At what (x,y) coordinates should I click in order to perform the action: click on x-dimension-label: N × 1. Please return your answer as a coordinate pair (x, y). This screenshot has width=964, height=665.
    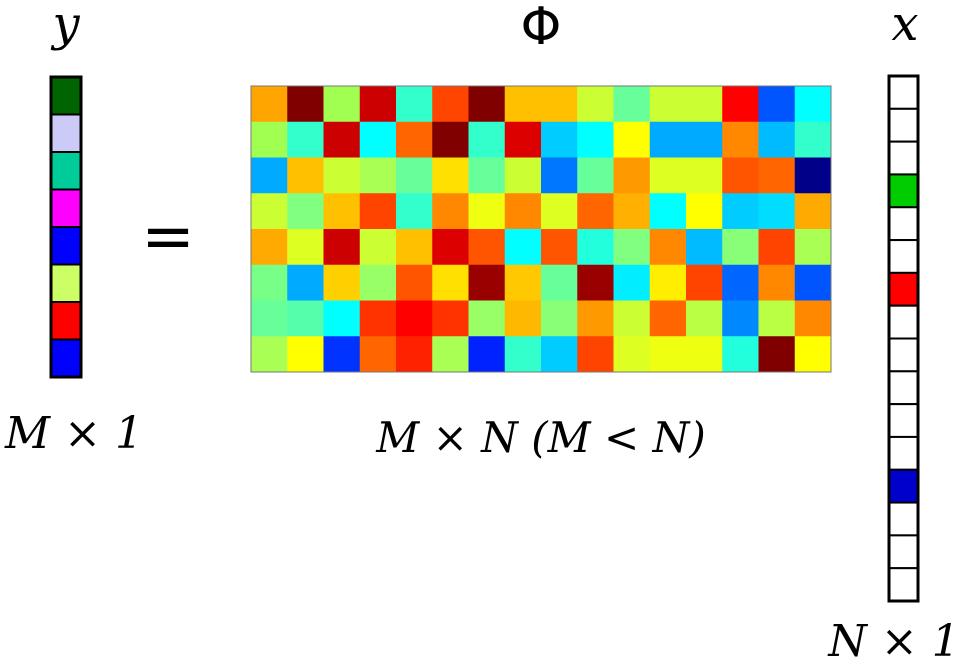
    Looking at the image, I should click on (893, 640).